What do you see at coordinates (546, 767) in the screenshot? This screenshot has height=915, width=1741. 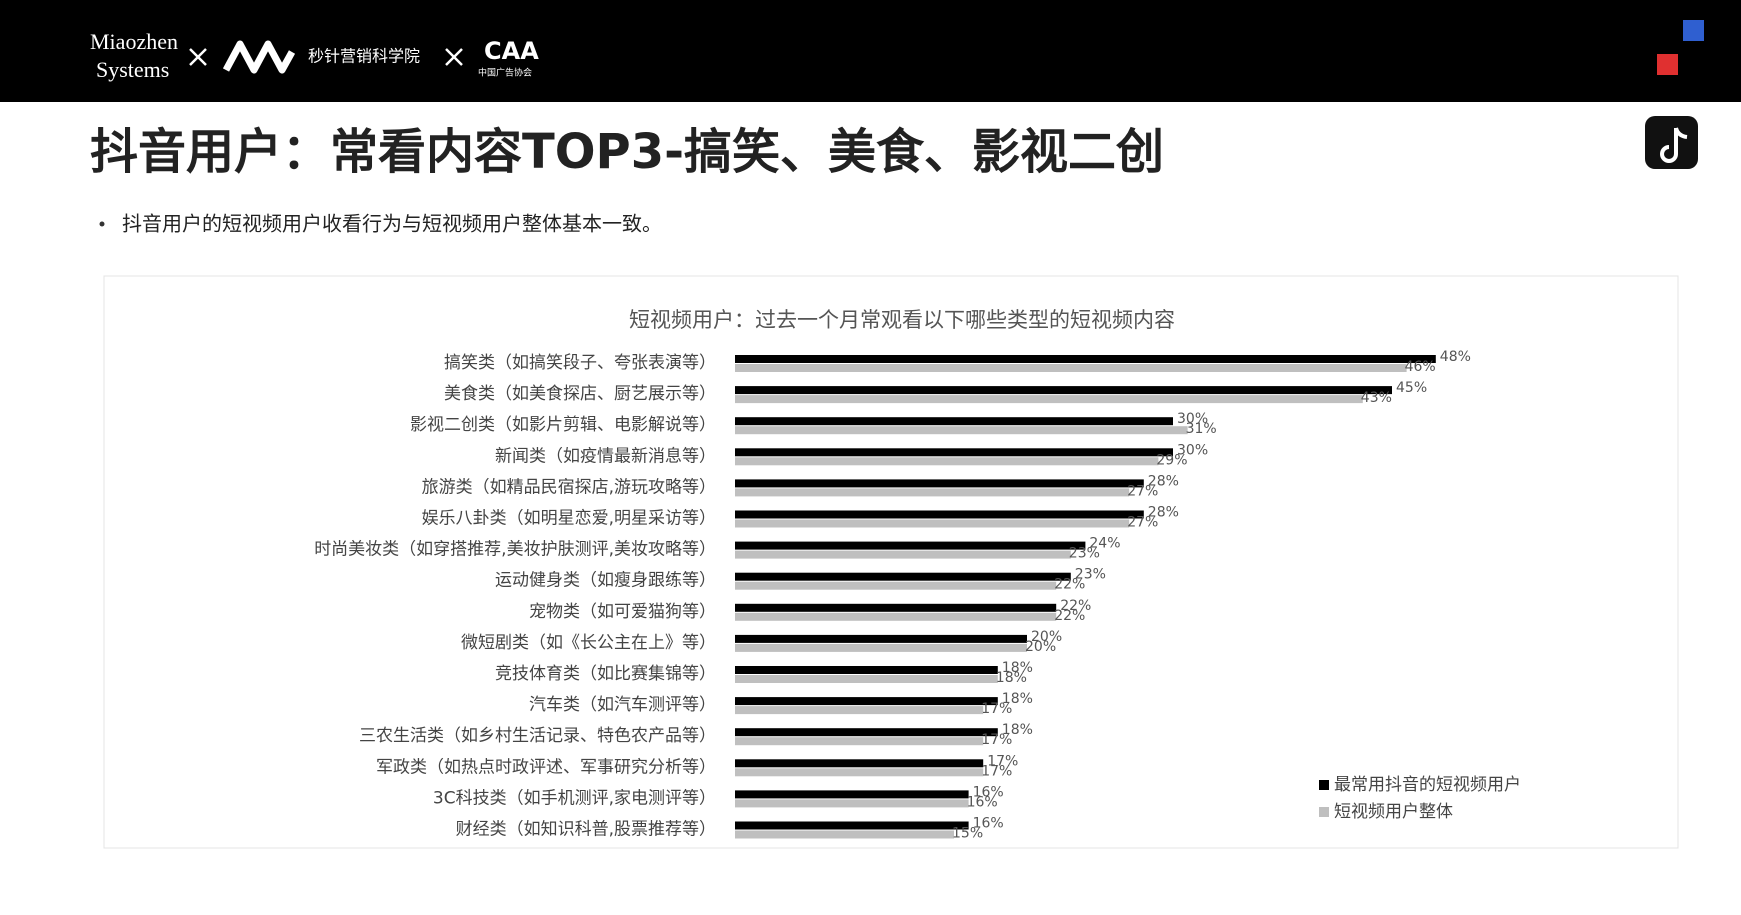 I see `category-label: 军政类（如热点时政评述、军事研究分析等）` at bounding box center [546, 767].